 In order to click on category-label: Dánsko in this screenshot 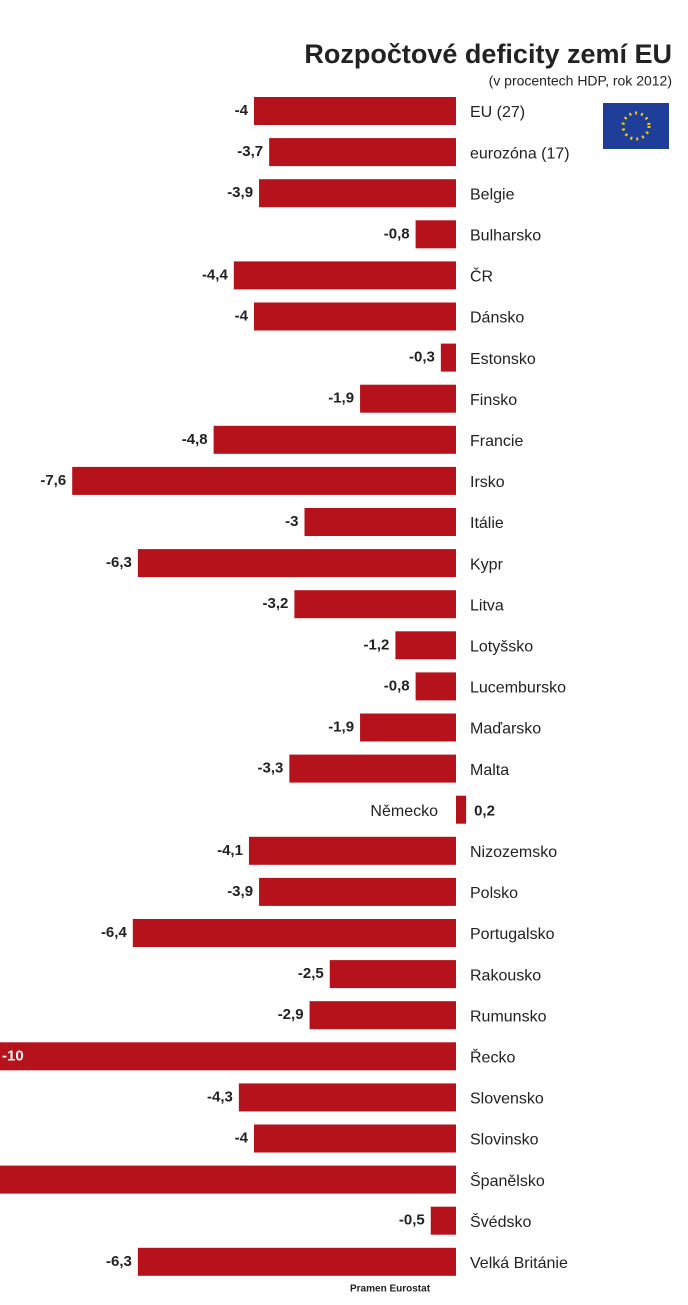, I will do `click(497, 318)`.